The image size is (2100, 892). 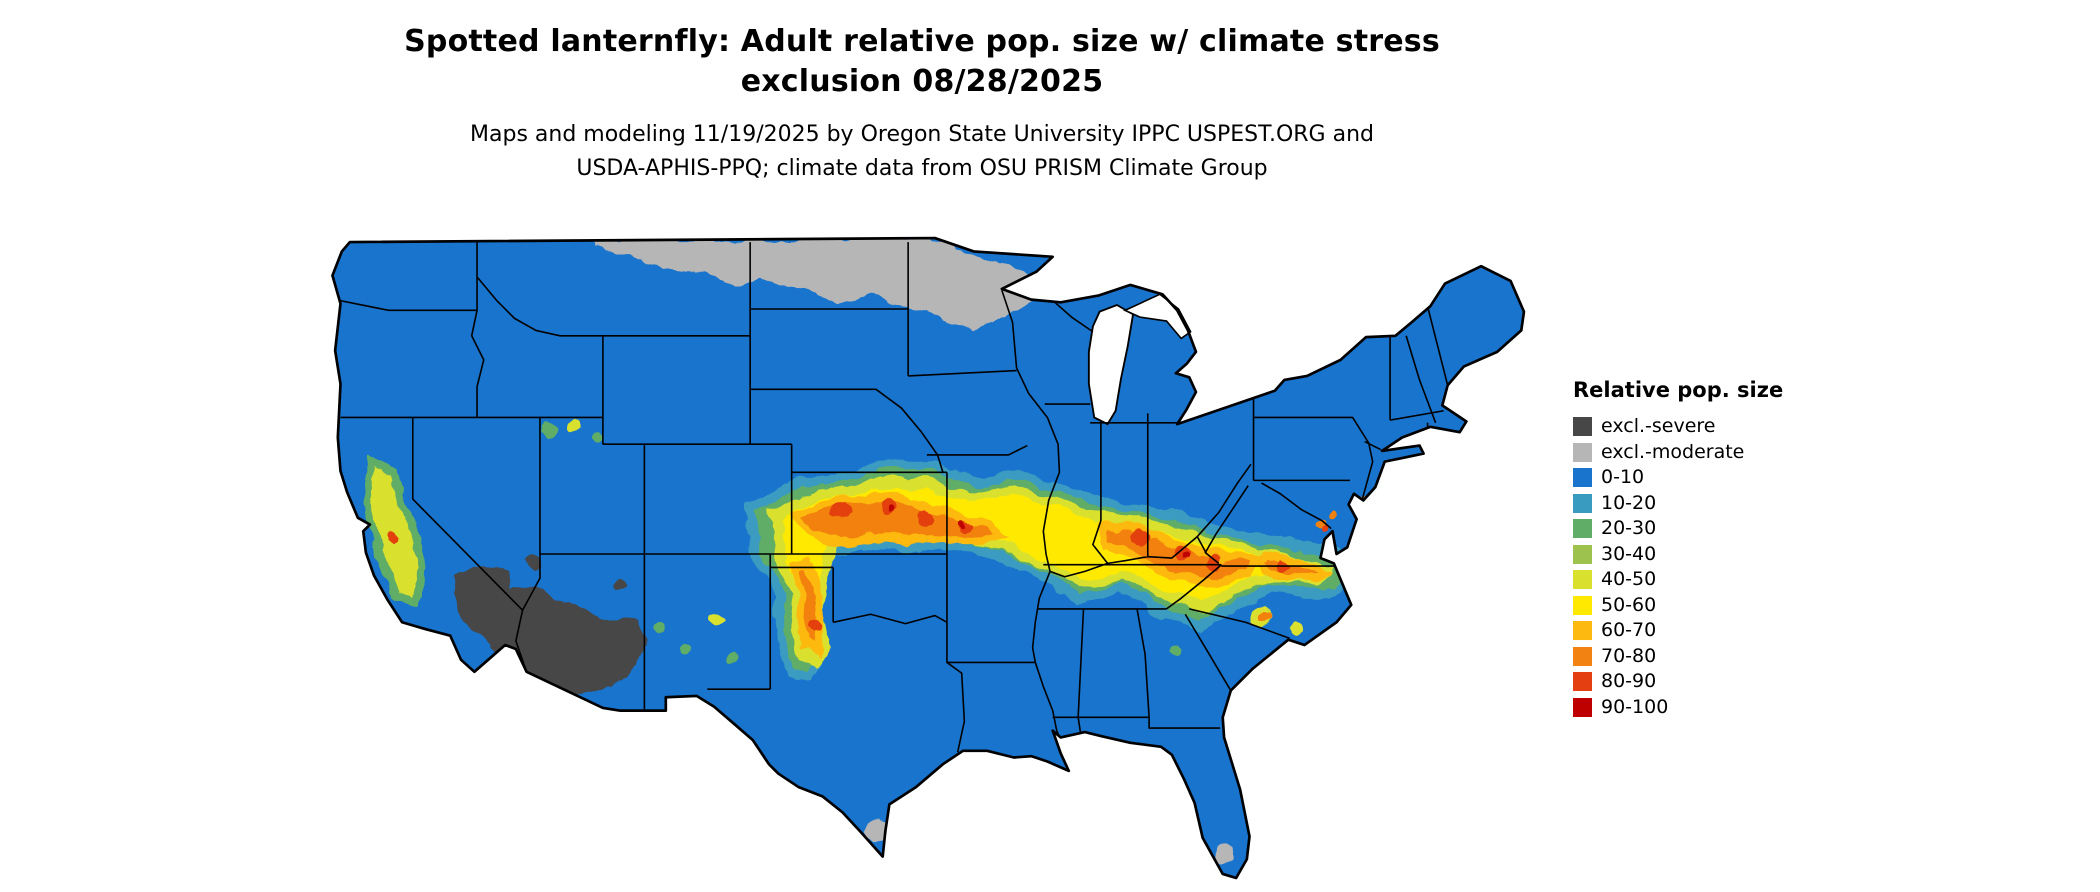 I want to click on legend-item: 0-10, so click(x=1678, y=478).